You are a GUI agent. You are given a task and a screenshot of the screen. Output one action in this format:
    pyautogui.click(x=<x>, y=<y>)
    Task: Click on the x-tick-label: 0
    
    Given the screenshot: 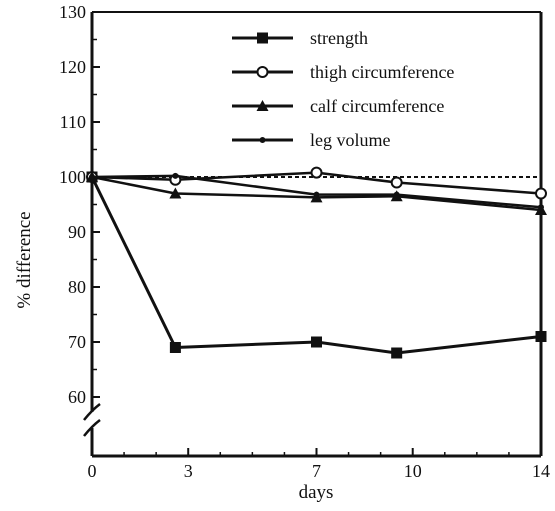 What is the action you would take?
    pyautogui.click(x=92, y=471)
    